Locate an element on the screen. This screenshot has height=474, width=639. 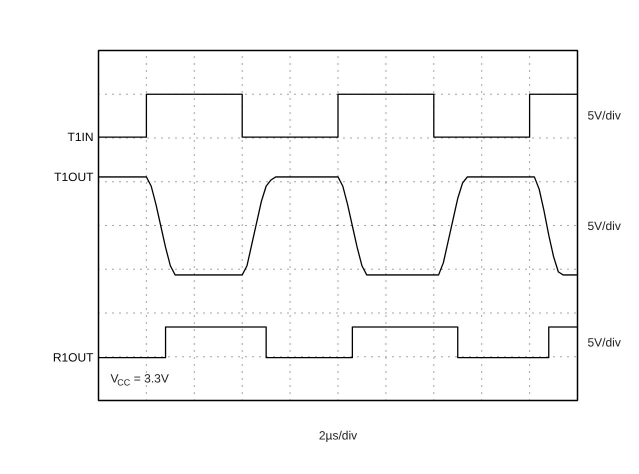
series-label: R1OUT is located at coordinates (73, 357).